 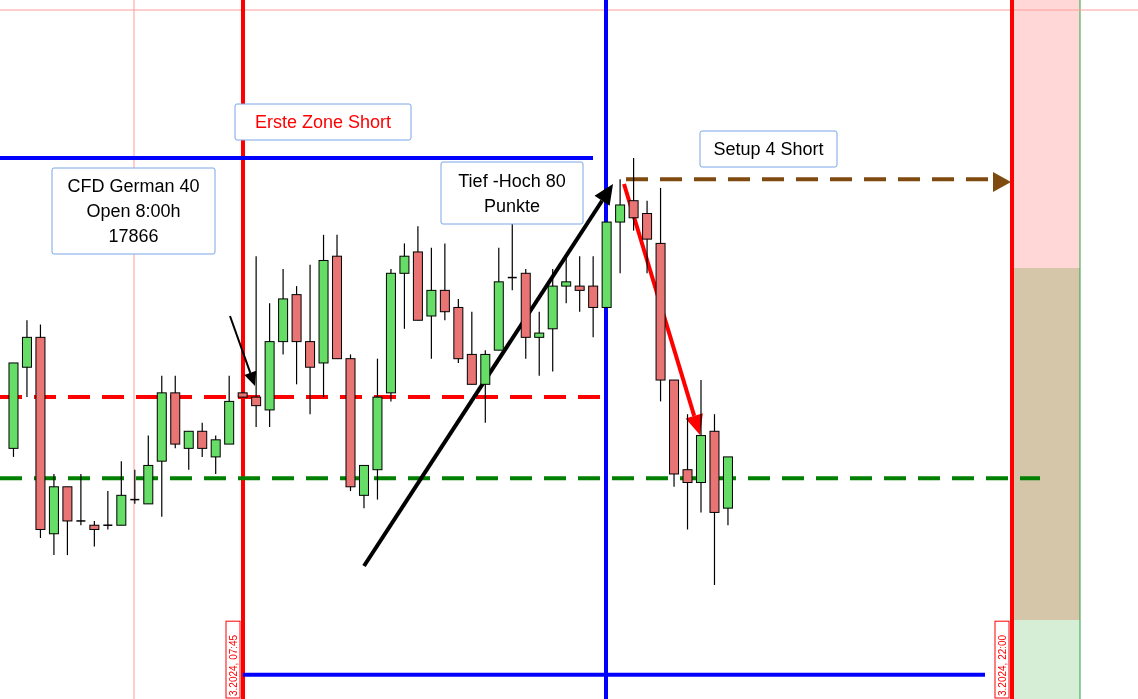 I want to click on text: Erste Zone Short, so click(x=323, y=122).